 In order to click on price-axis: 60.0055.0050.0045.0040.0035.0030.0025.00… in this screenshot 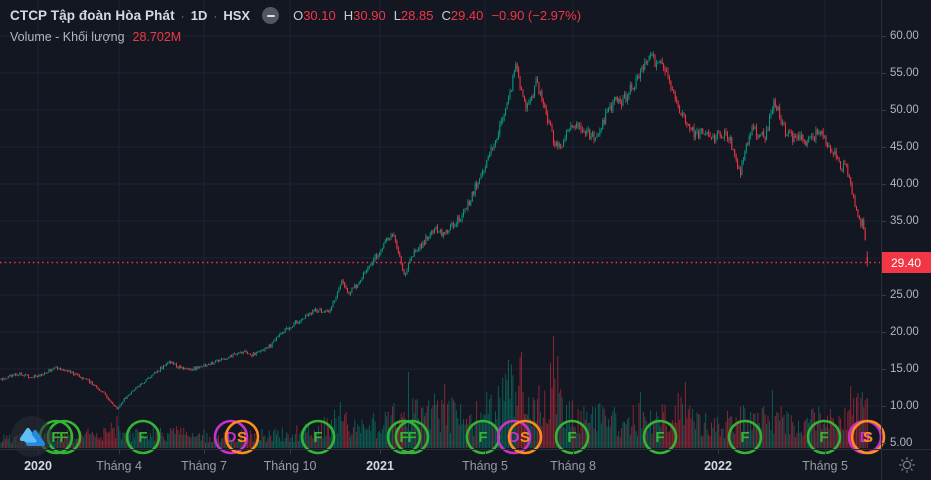, I will do `click(906, 224)`.